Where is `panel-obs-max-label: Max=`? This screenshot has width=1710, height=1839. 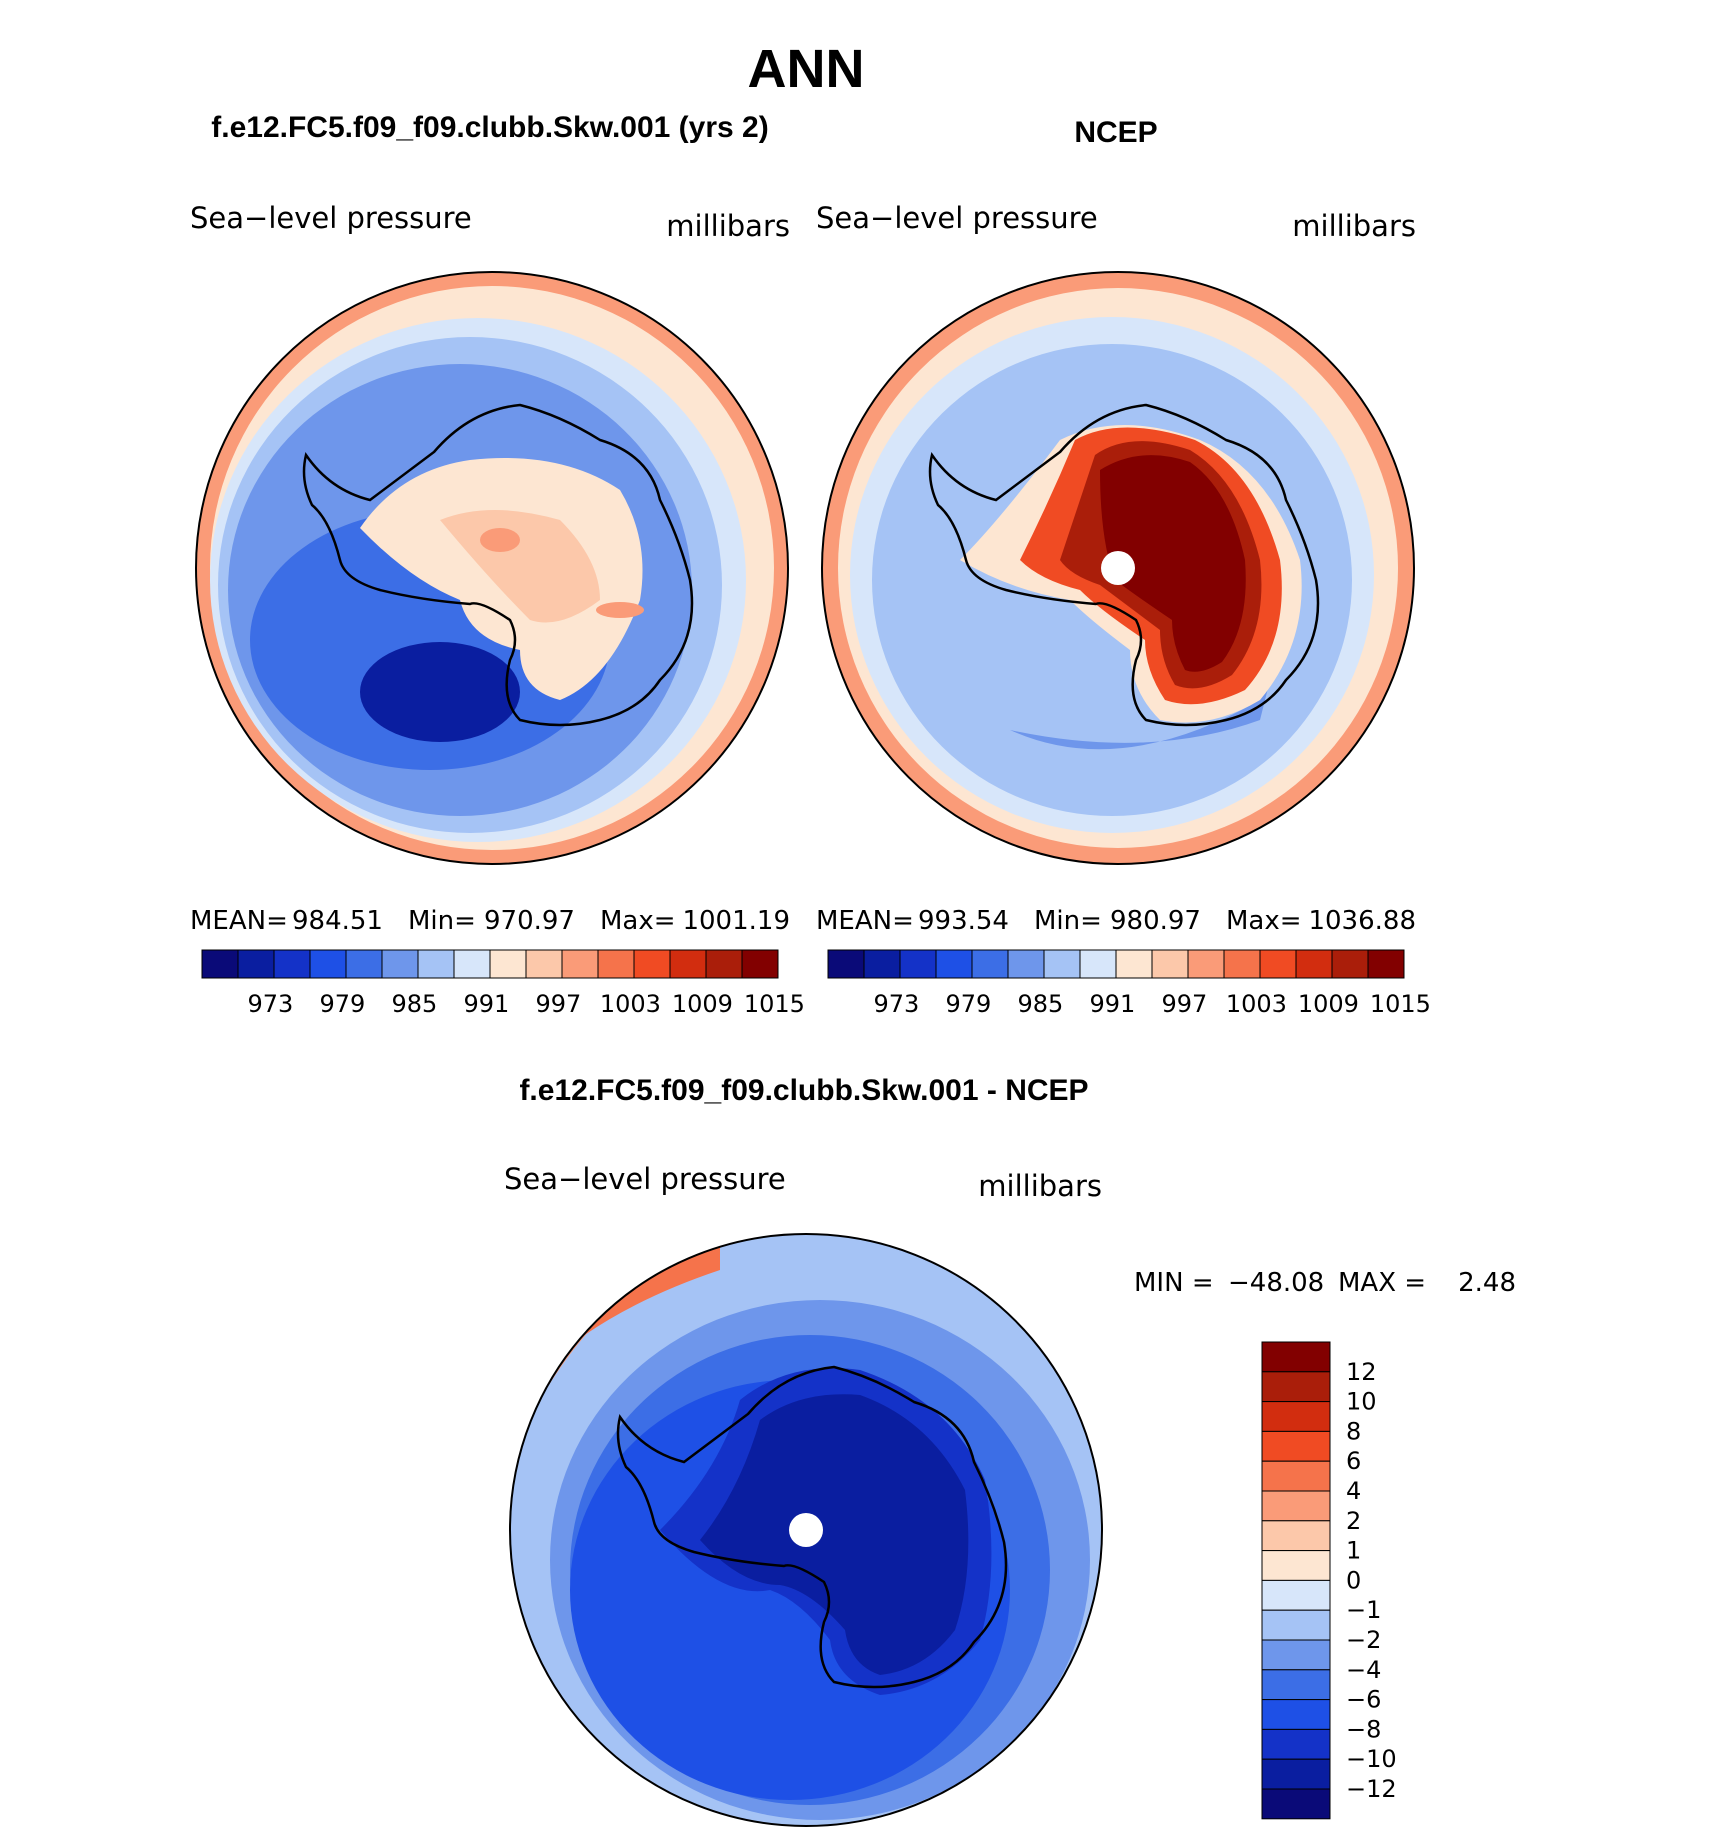
panel-obs-max-label: Max= is located at coordinates (1264, 921).